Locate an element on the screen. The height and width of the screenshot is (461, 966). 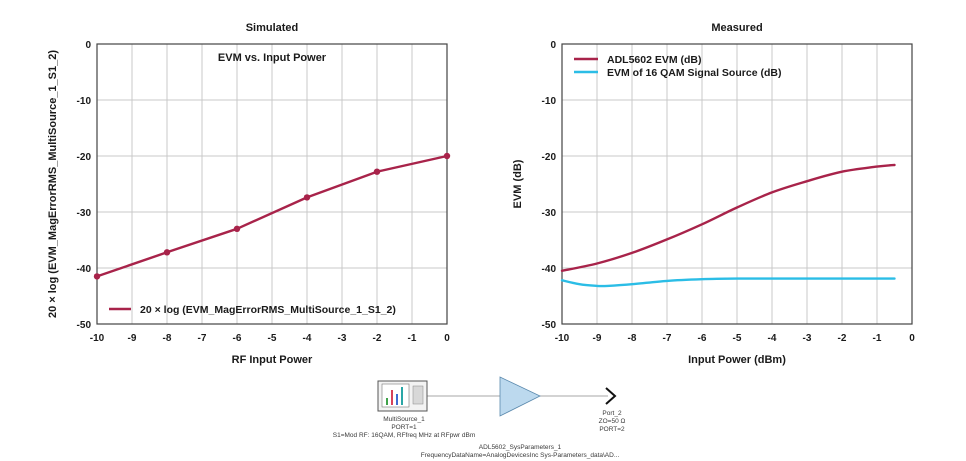
left-x-tick-label: -5 is located at coordinates (272, 338).